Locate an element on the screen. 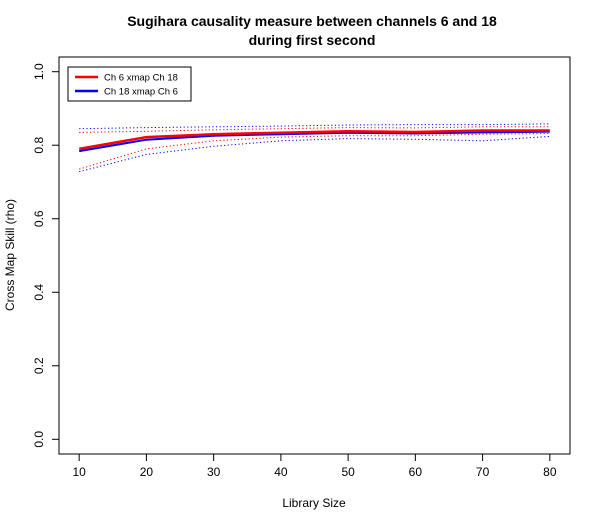  chart-title-line-2: during first second is located at coordinates (312, 40).